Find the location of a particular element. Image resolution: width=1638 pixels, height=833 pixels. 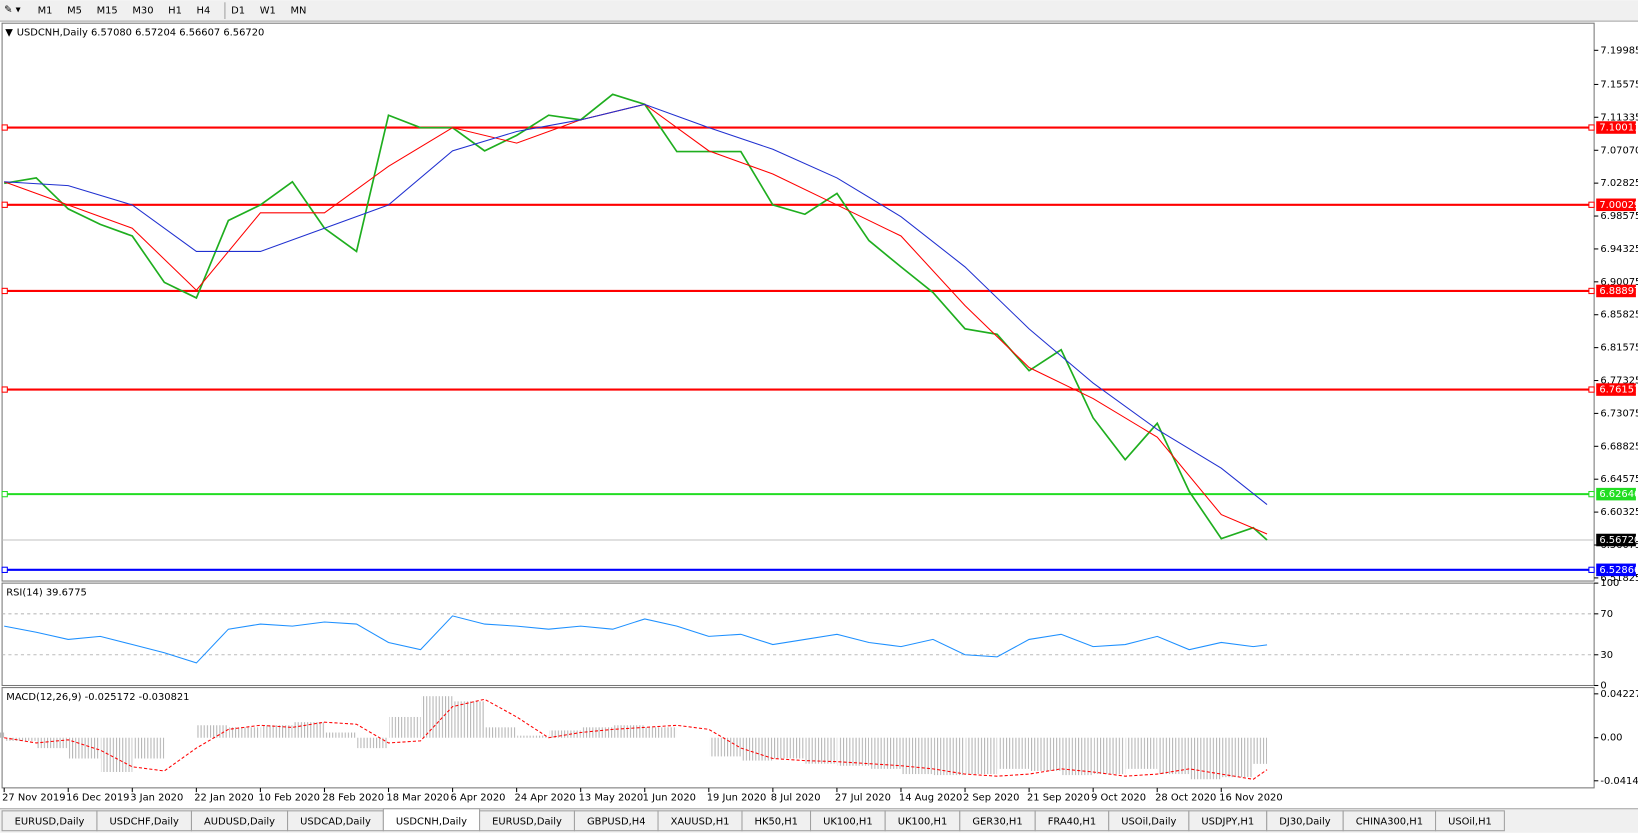

timeframe-button: H1 is located at coordinates (175, 11).